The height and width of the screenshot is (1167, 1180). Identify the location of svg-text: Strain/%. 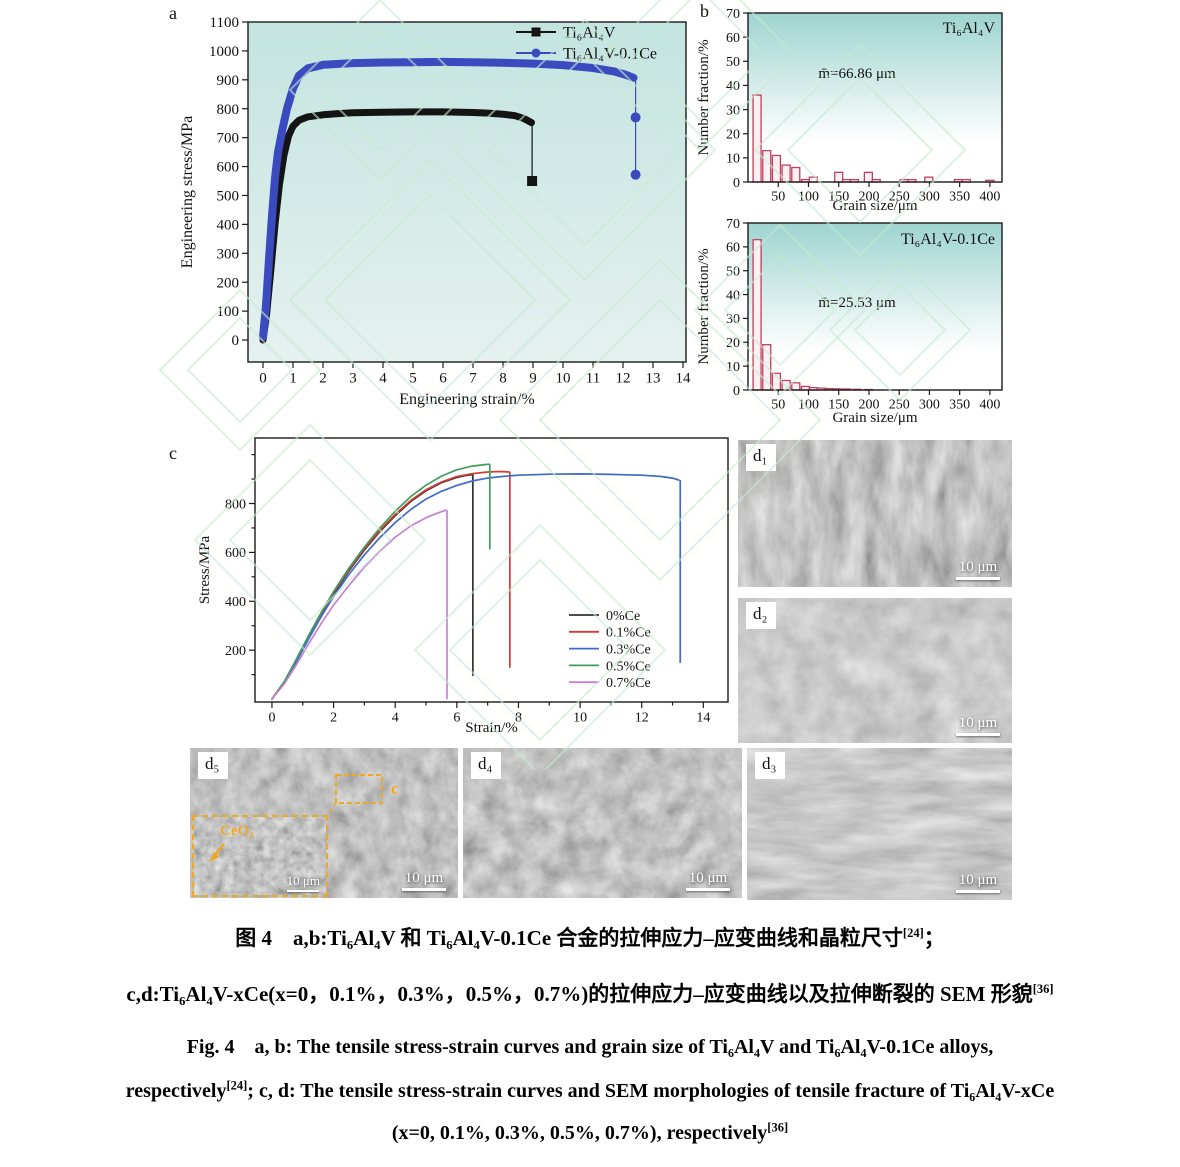
(491, 728).